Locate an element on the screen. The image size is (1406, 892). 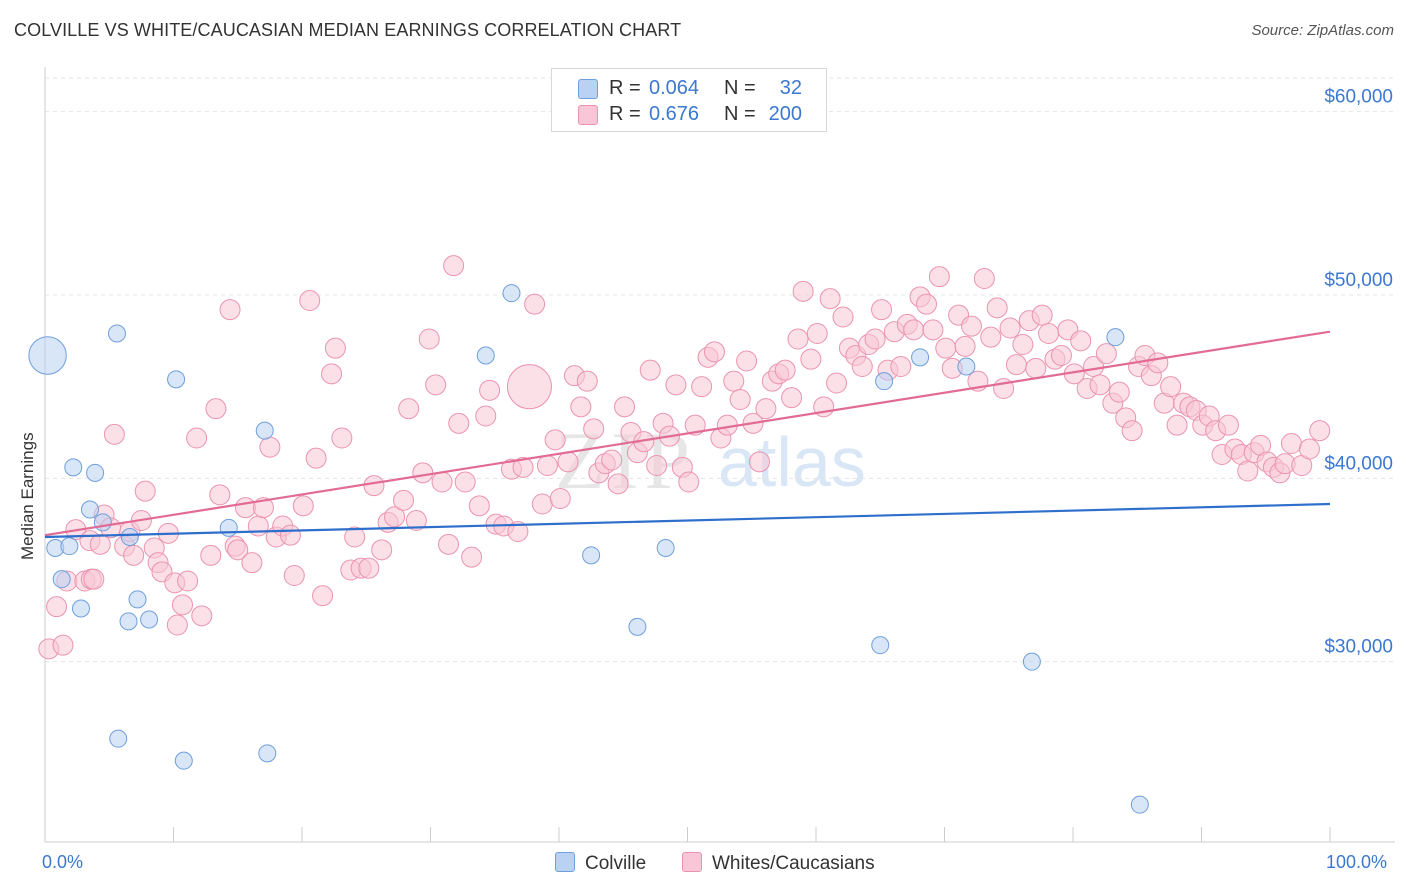
y-tick-label: $50,000 is located at coordinates (1358, 280).